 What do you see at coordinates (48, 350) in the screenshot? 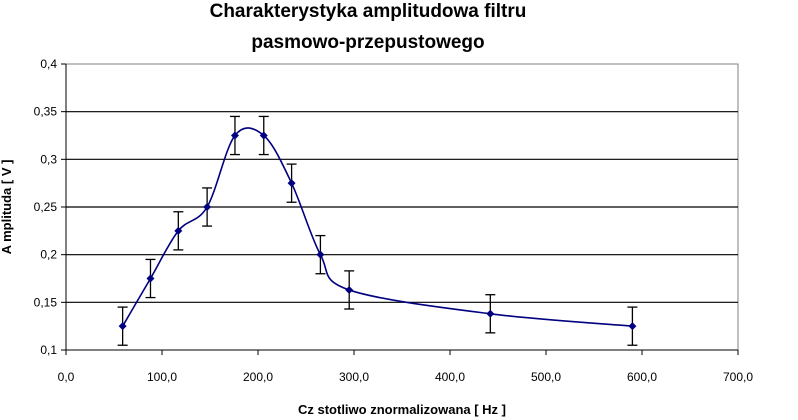
I see `y-tick-label: 0,1` at bounding box center [48, 350].